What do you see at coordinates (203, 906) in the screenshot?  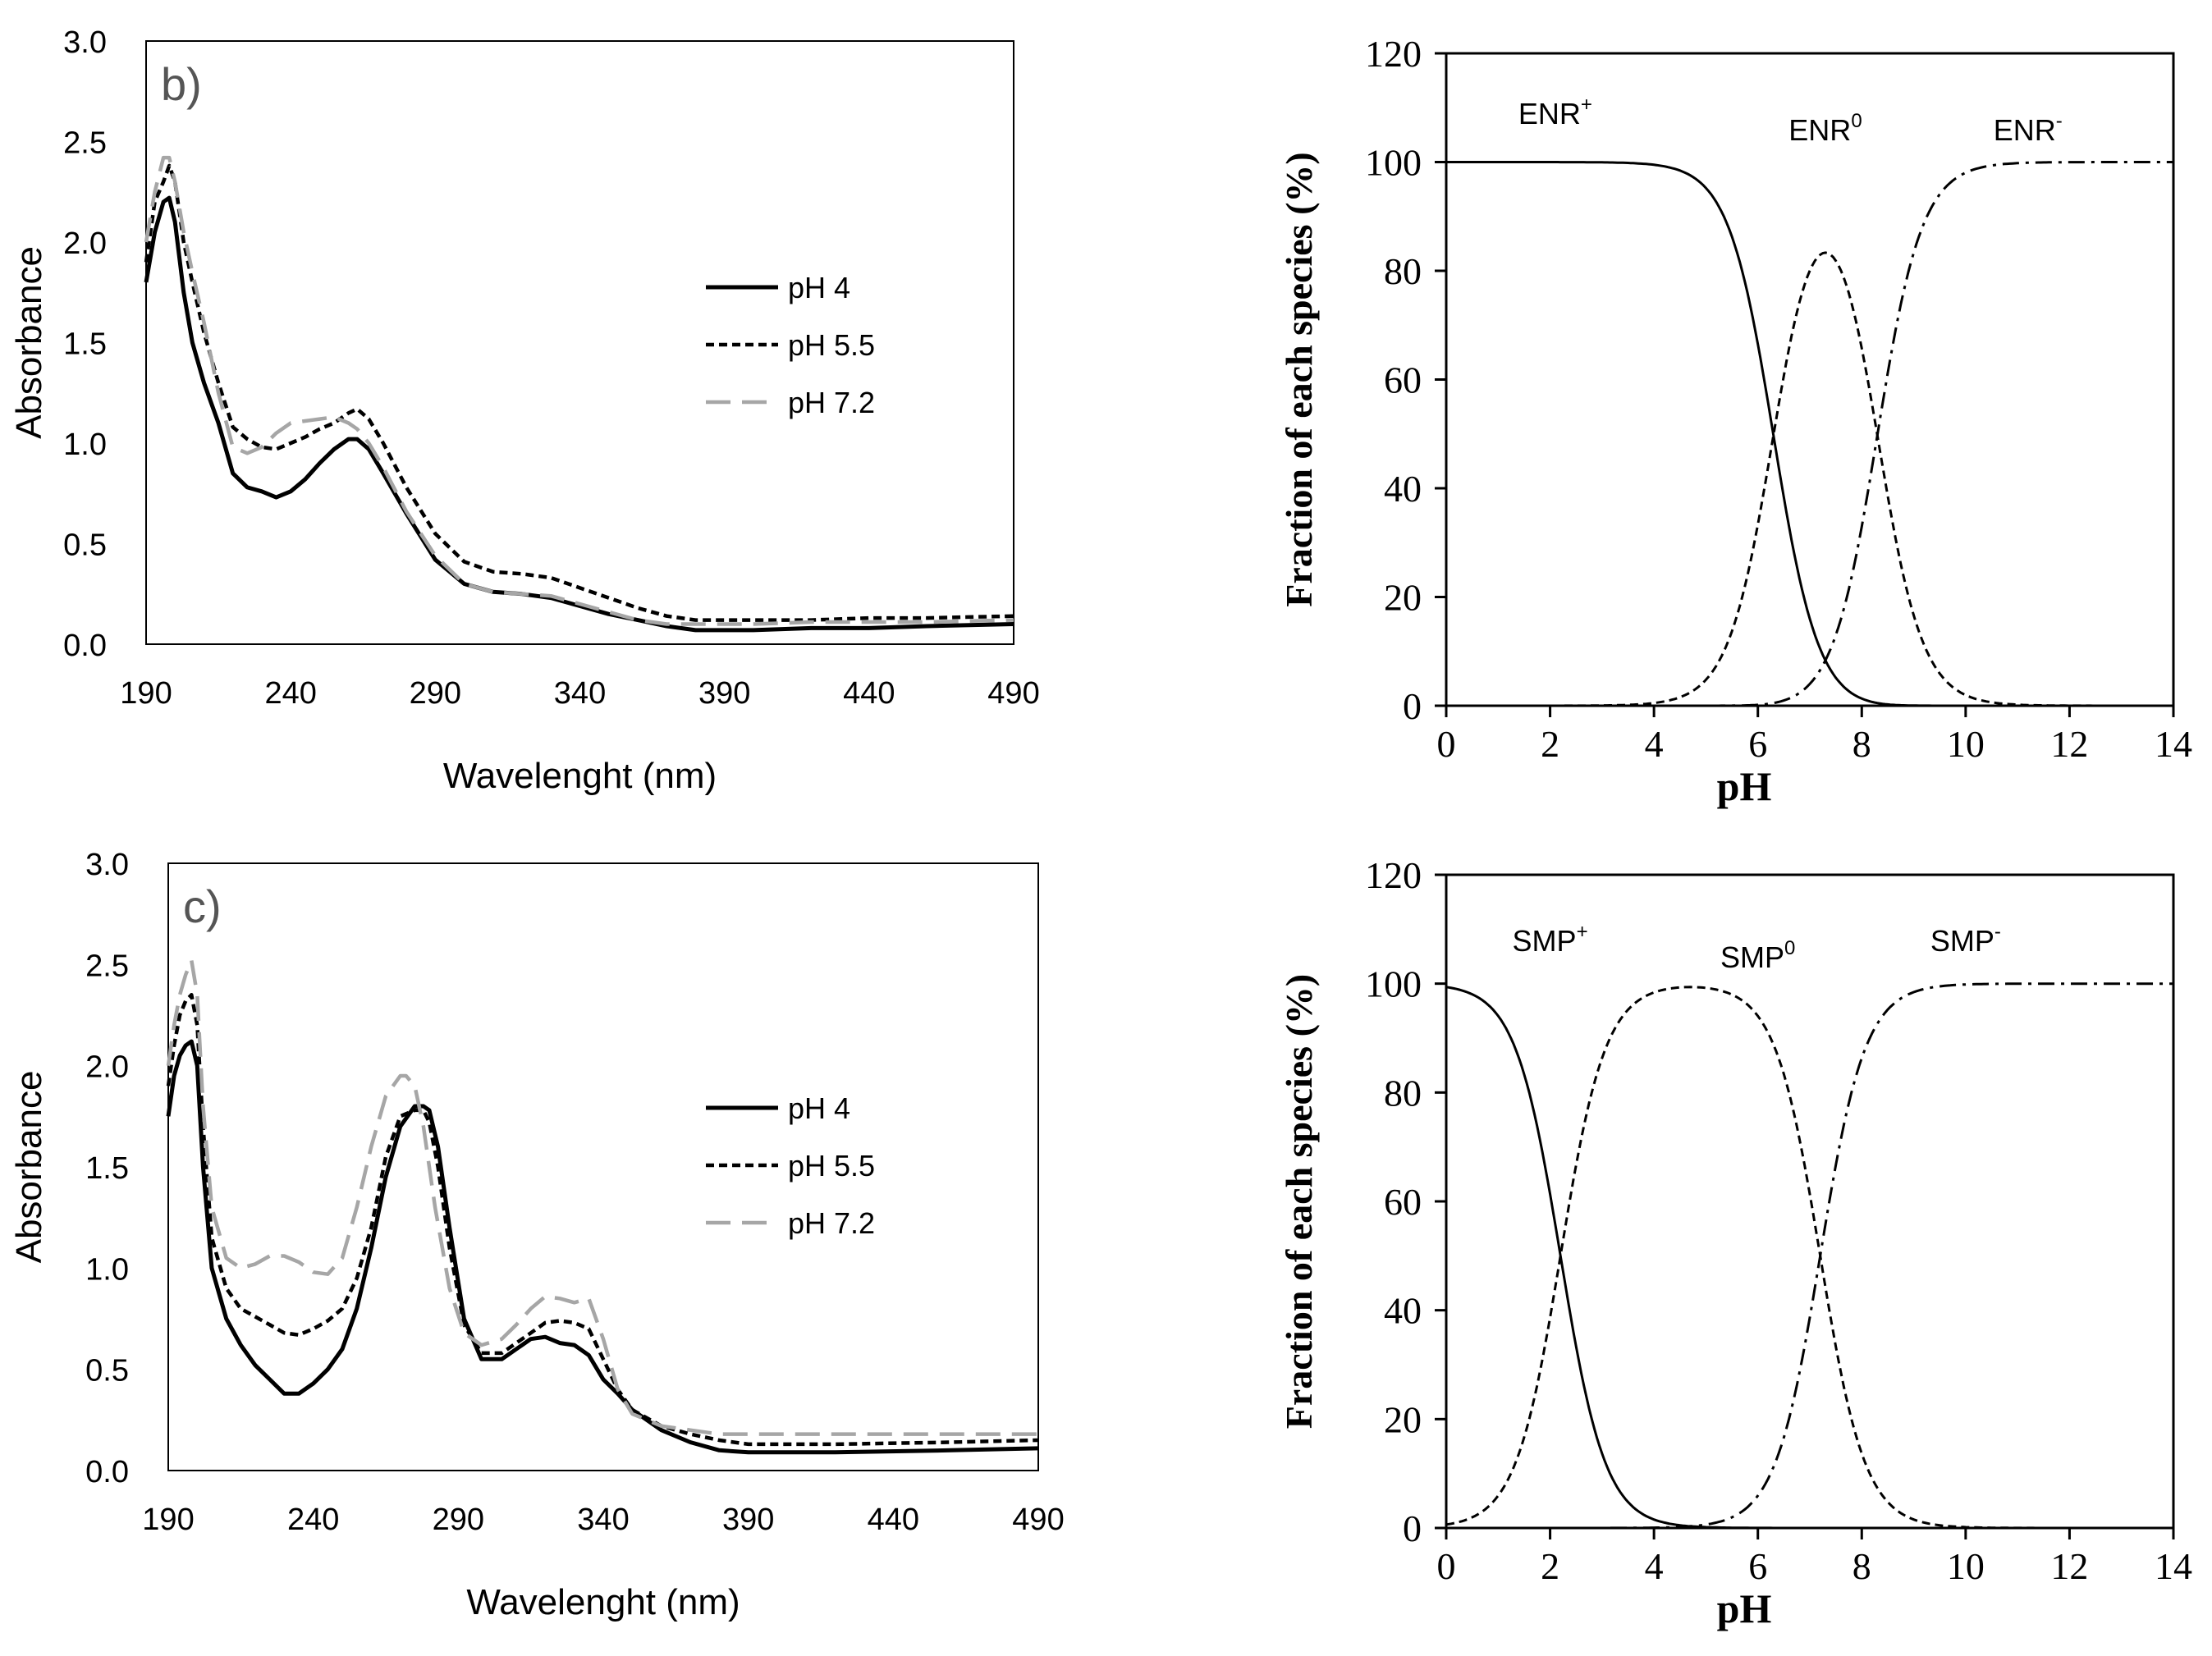 I see `panel-label: c)` at bounding box center [203, 906].